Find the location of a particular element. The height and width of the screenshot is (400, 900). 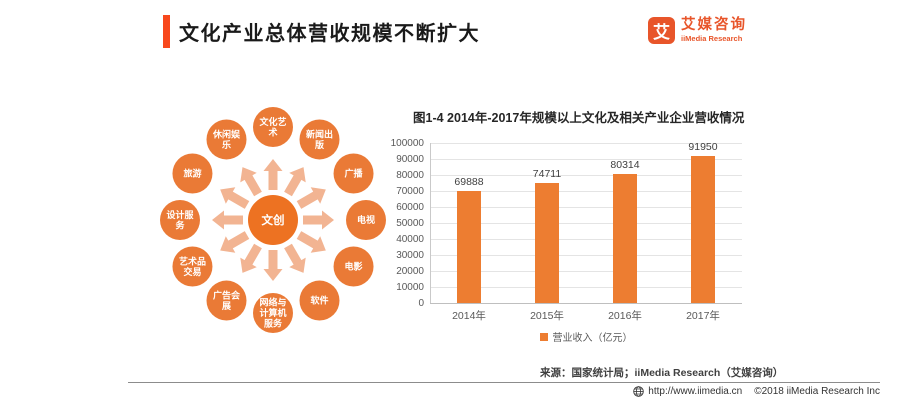

y-tick-label: 40000 is located at coordinates (410, 239).